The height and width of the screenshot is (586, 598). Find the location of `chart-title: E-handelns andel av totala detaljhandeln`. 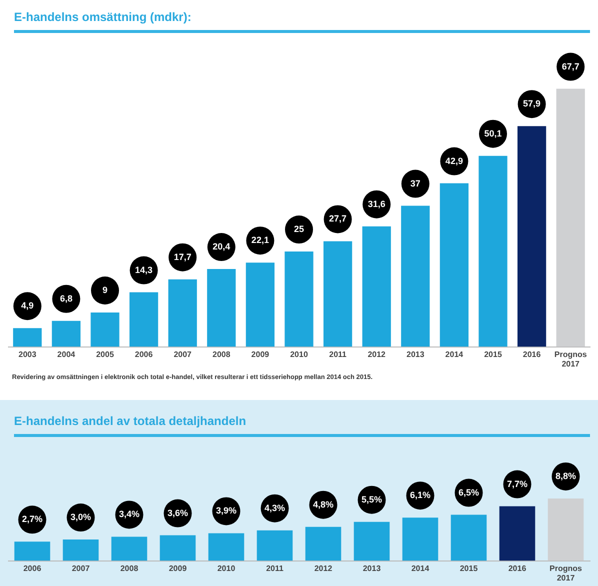

chart-title: E-handelns andel av totala detaljhandeln is located at coordinates (302, 425).